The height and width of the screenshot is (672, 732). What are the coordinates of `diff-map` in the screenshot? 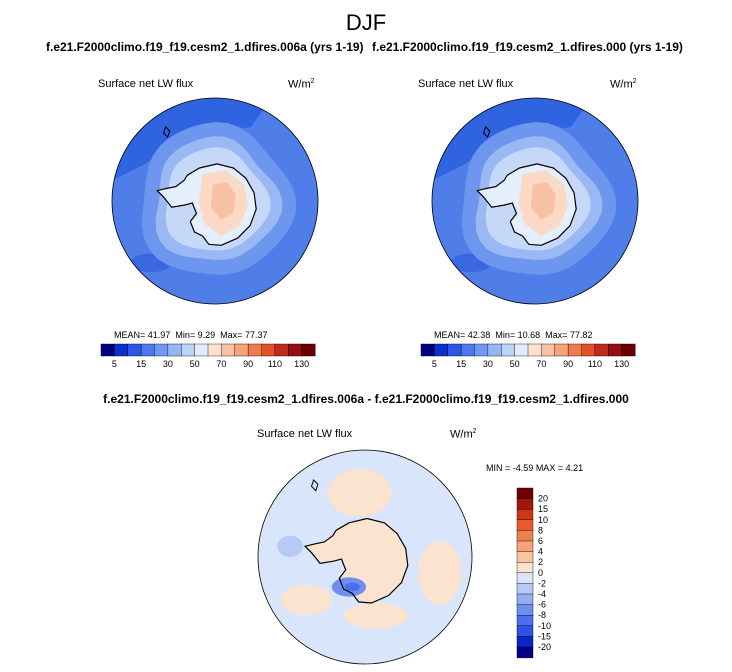 It's located at (365, 557).